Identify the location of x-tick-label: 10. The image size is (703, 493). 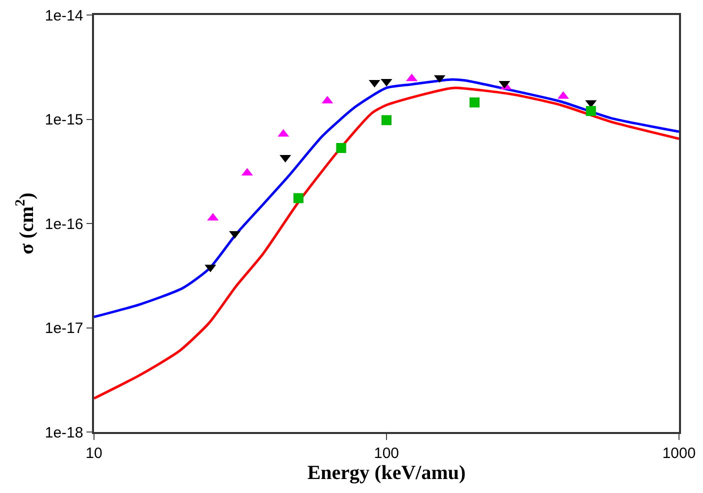
(94, 453).